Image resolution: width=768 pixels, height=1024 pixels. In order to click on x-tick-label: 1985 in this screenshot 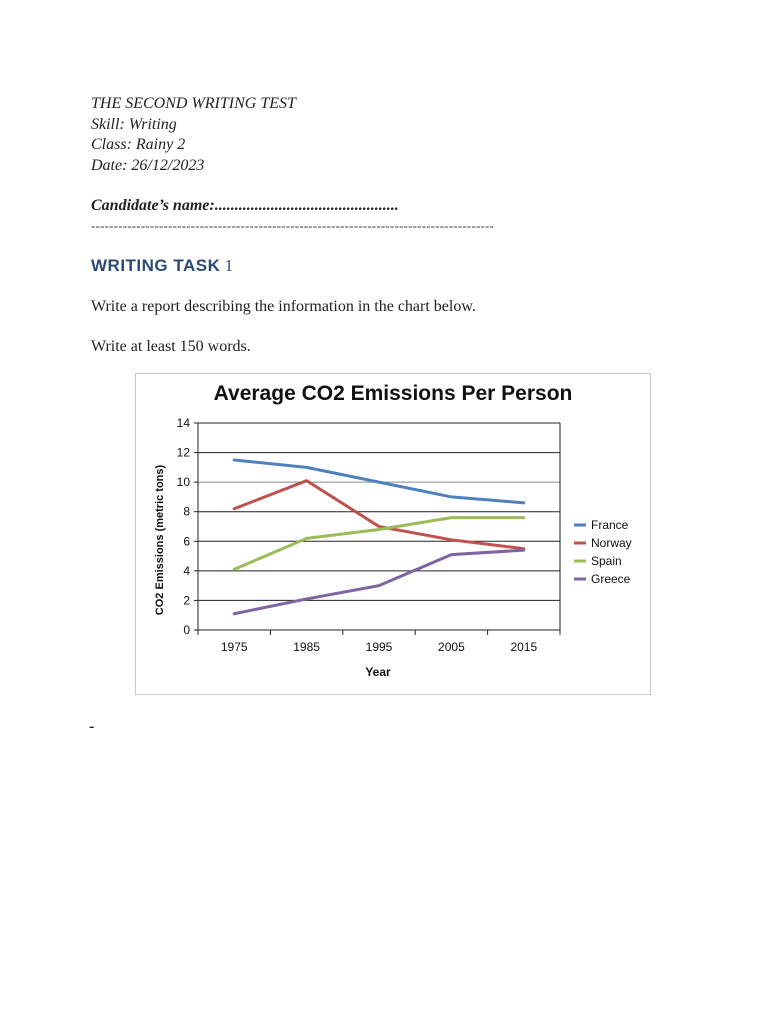, I will do `click(306, 647)`.